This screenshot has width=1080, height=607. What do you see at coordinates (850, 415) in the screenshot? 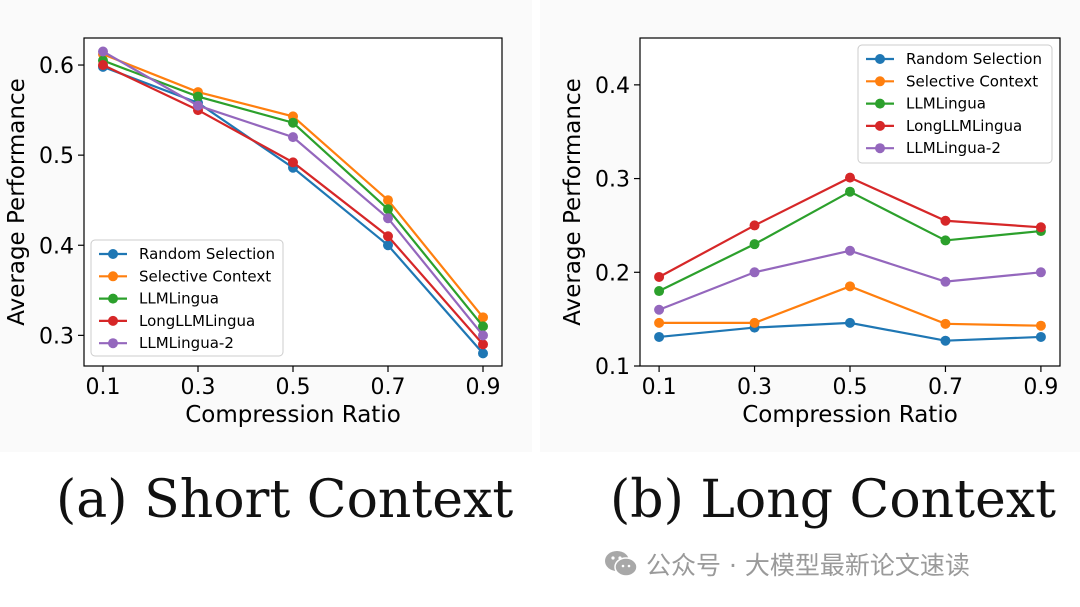
I see `panel-b-x-axis-label: Compression Ratio` at bounding box center [850, 415].